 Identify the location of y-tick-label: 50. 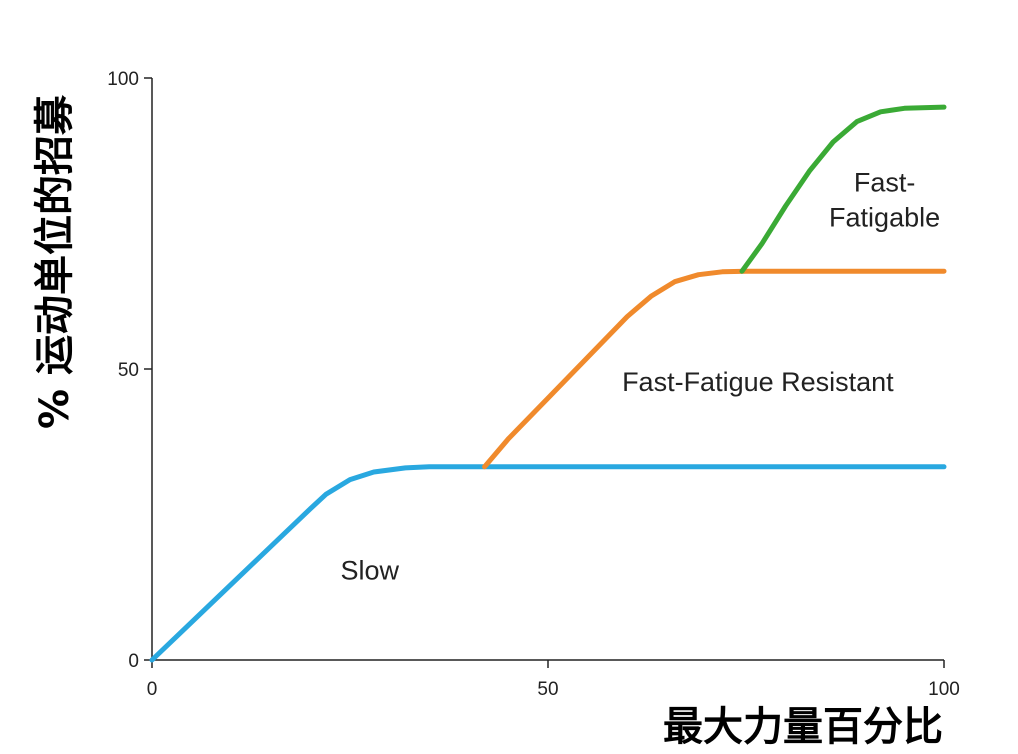
(128, 370).